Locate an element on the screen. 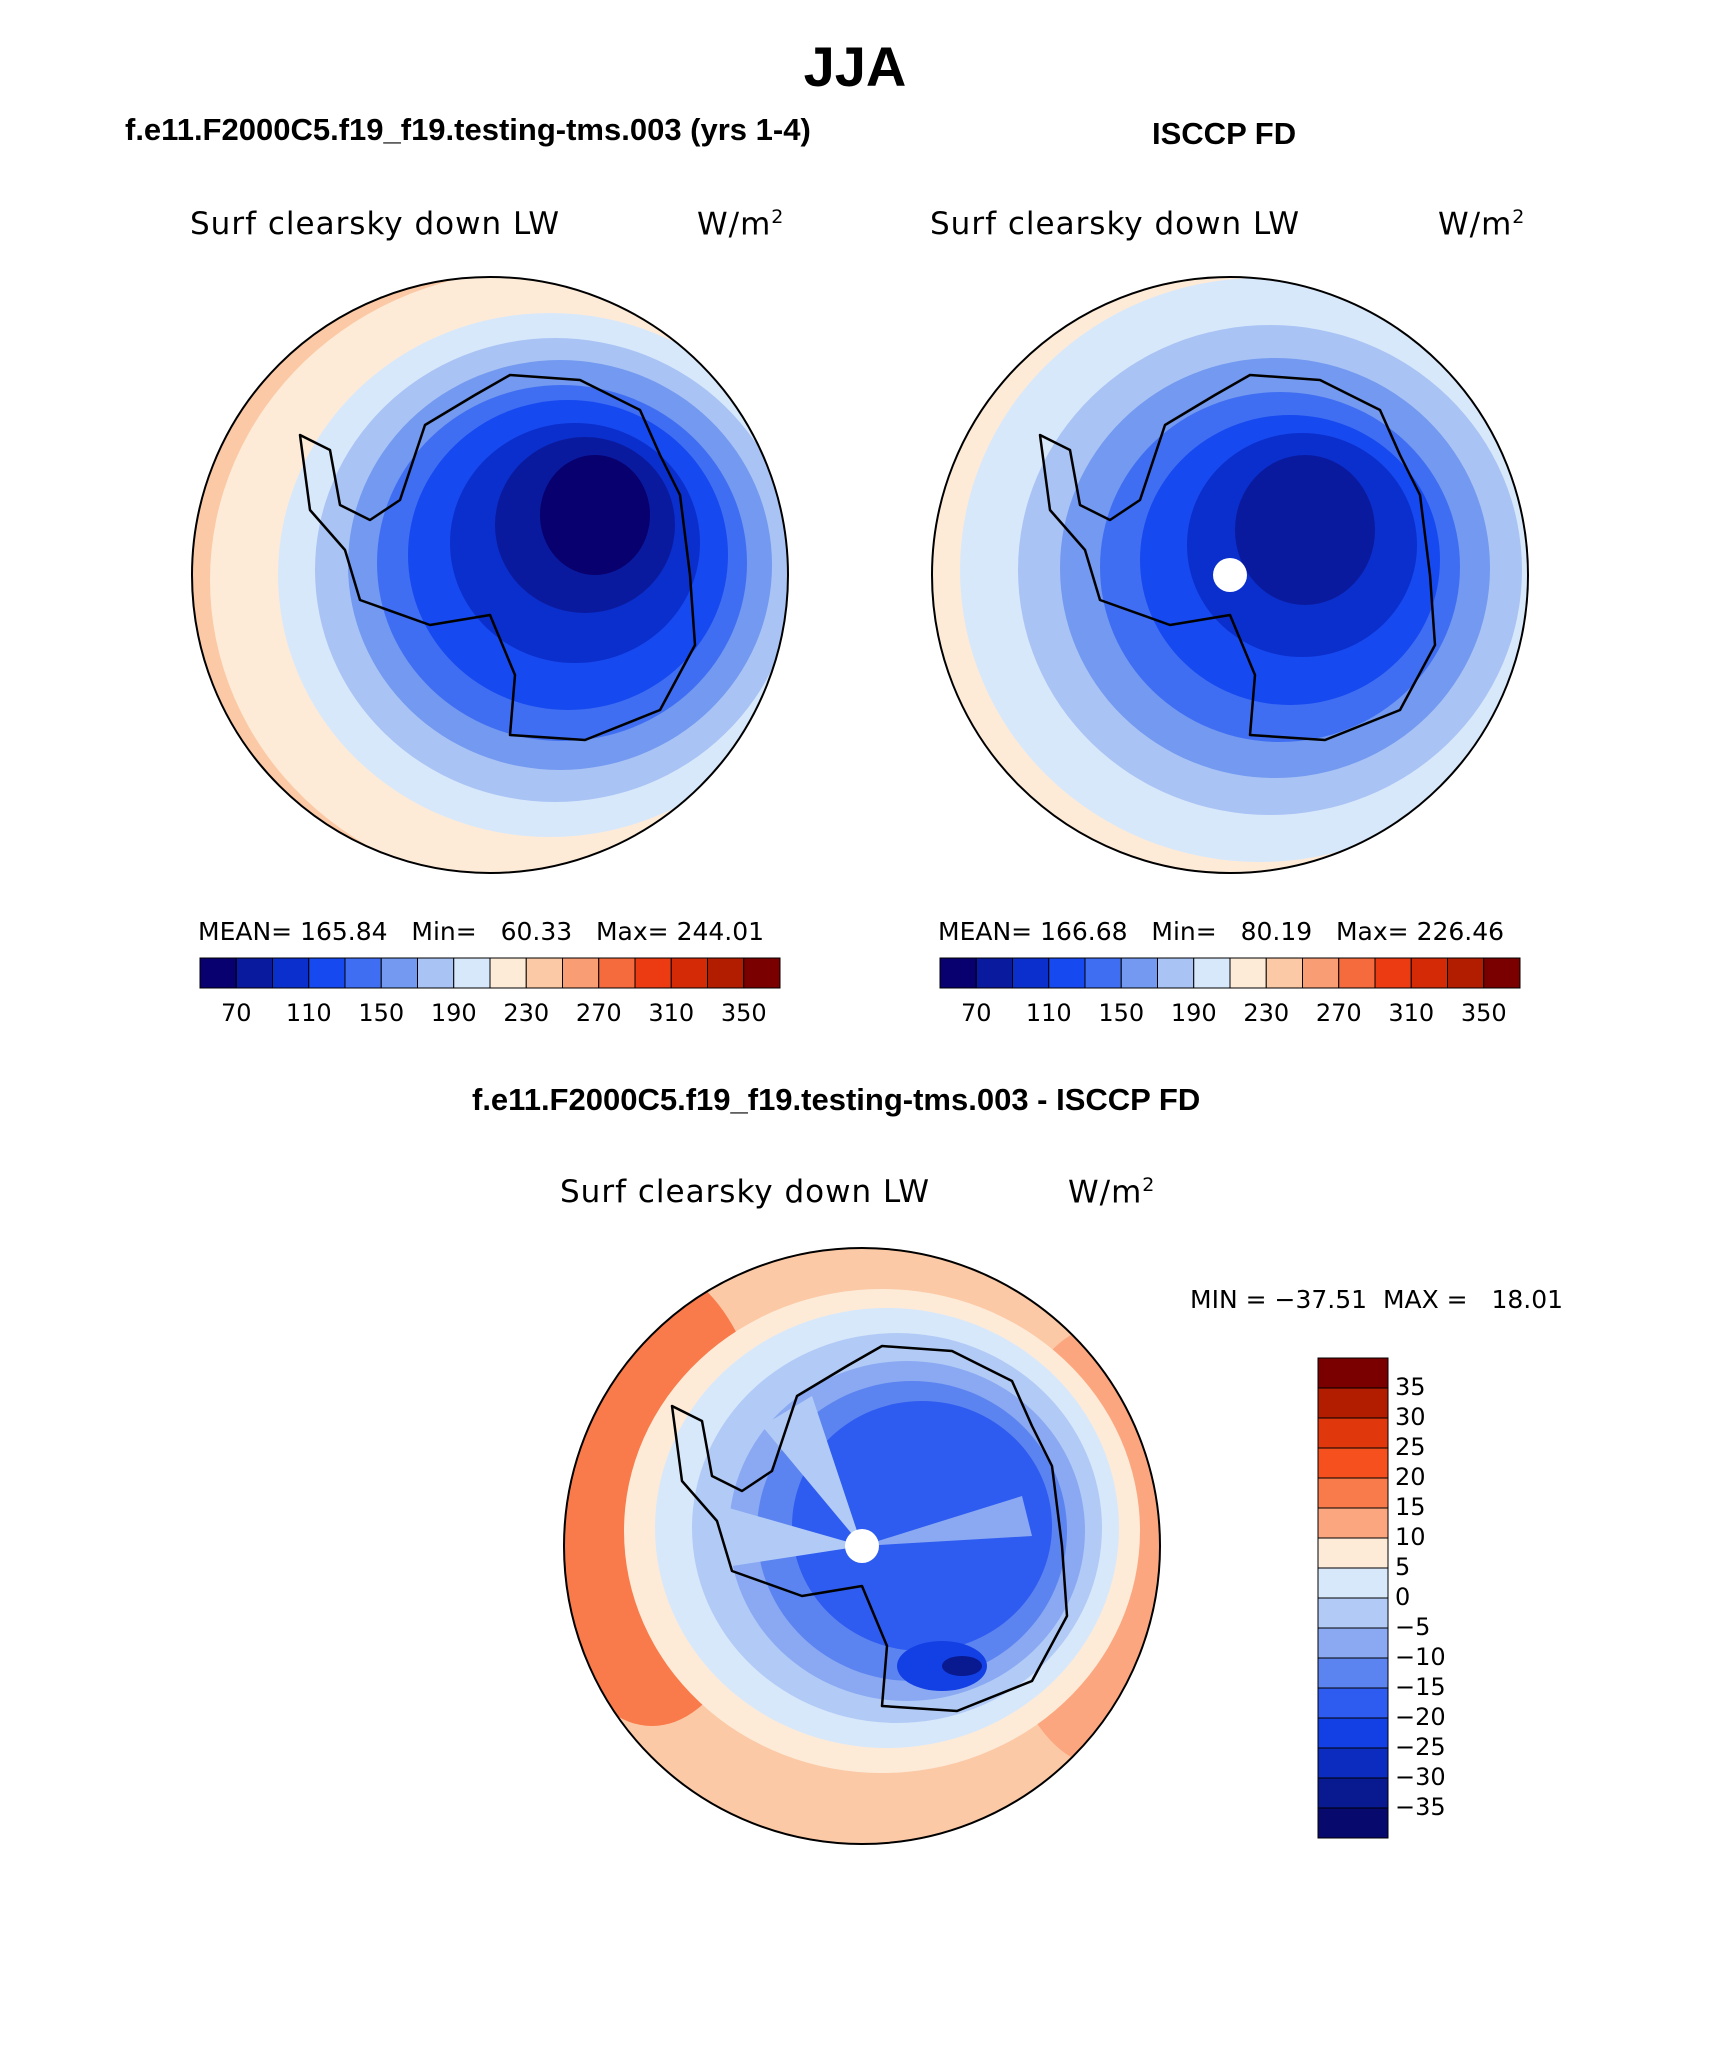  diff-colorbar-tick-label: 0 is located at coordinates (1403, 1597).